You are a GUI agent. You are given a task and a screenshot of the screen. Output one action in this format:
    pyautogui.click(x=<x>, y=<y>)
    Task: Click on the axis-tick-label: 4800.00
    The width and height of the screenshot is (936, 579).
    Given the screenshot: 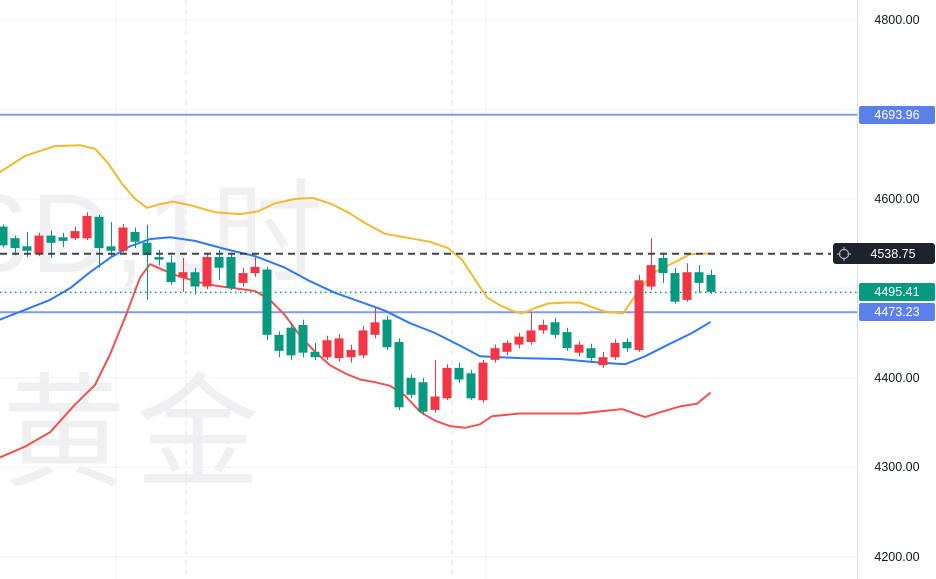 What is the action you would take?
    pyautogui.click(x=897, y=20)
    